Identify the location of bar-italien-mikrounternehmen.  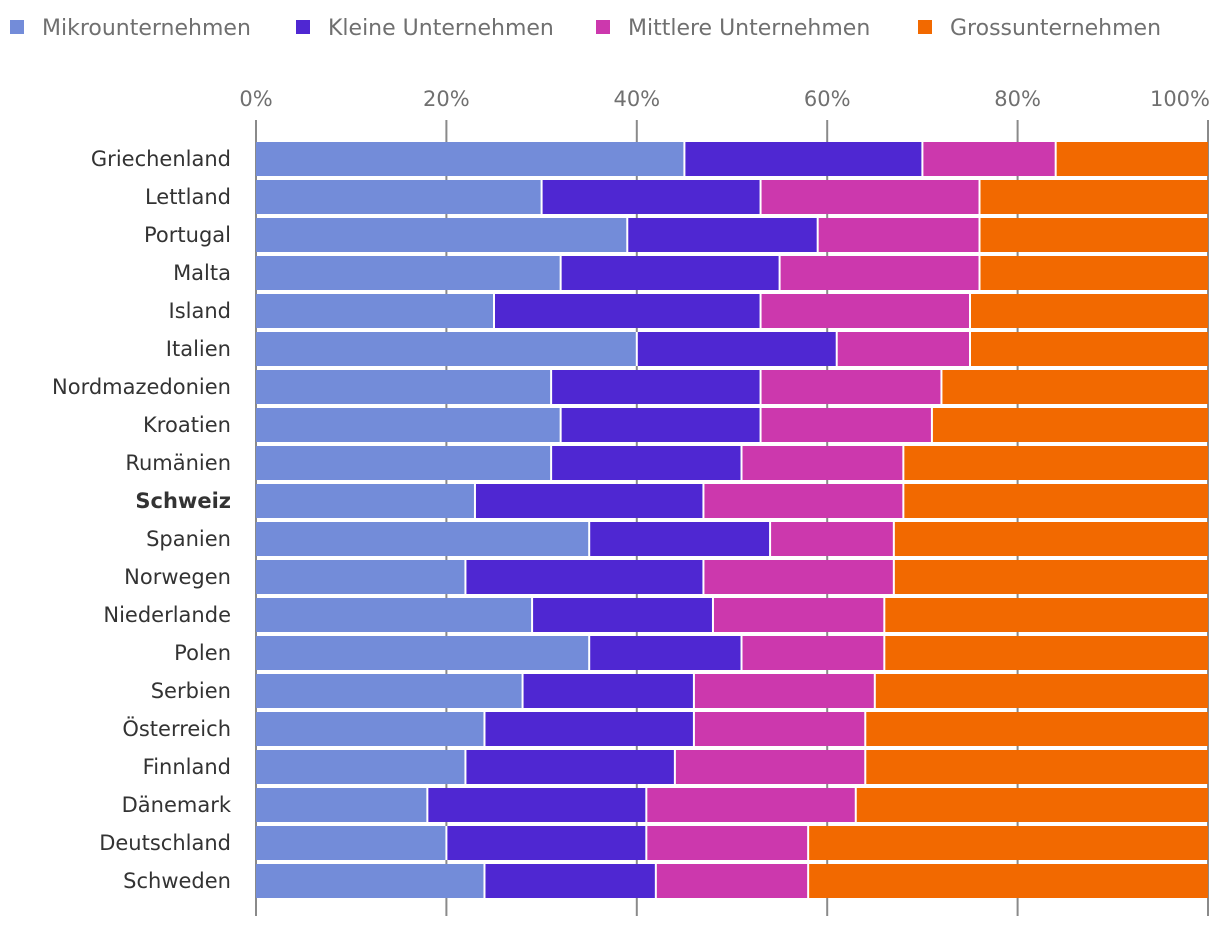
(446, 349).